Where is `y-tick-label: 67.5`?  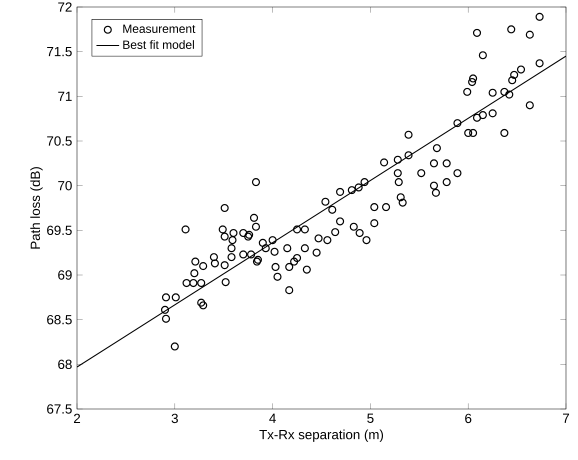 y-tick-label: 67.5 is located at coordinates (59, 409).